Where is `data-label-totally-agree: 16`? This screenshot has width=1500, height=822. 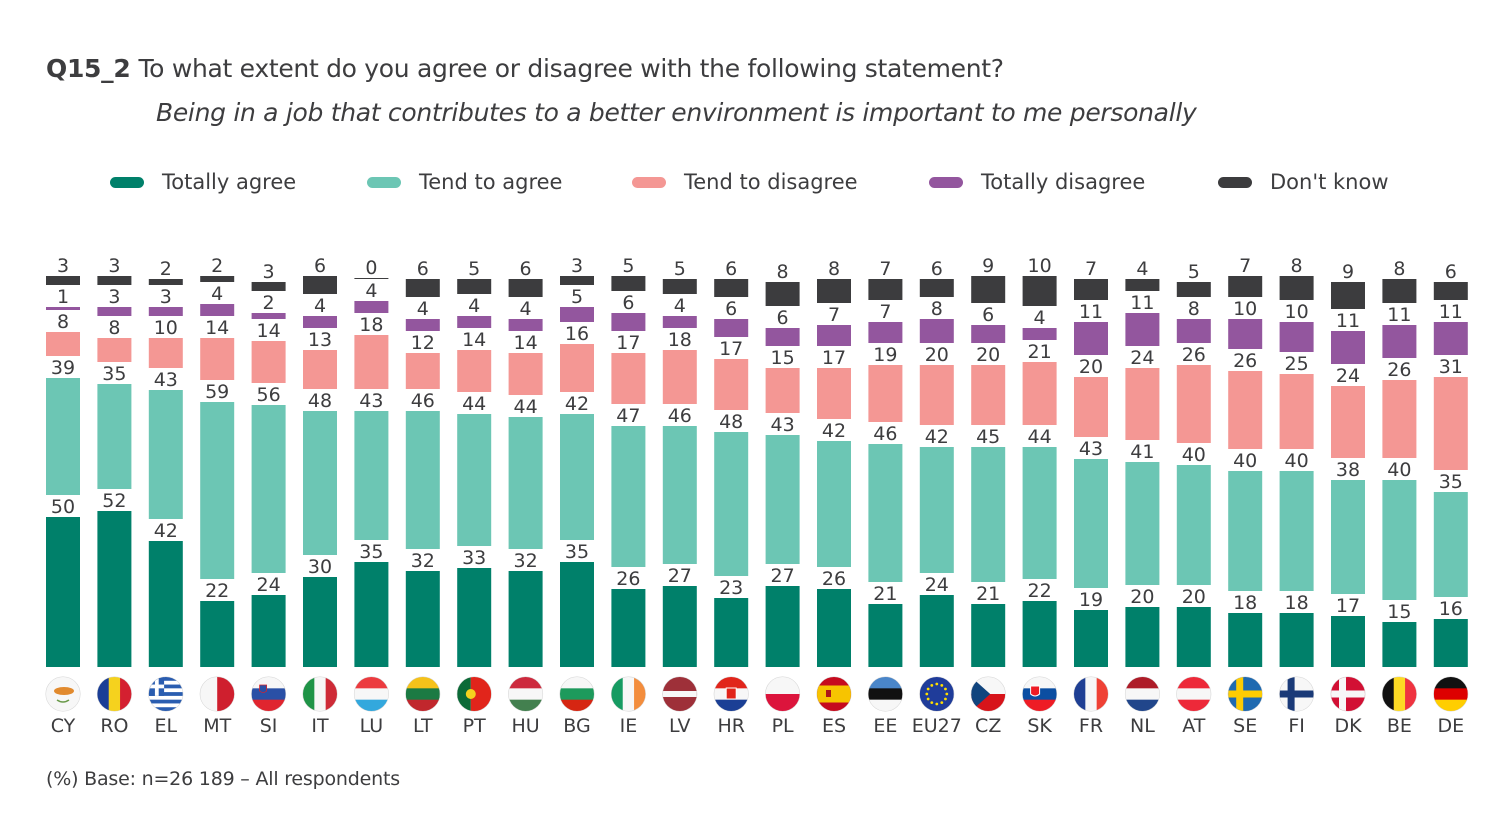 data-label-totally-agree: 16 is located at coordinates (1451, 609).